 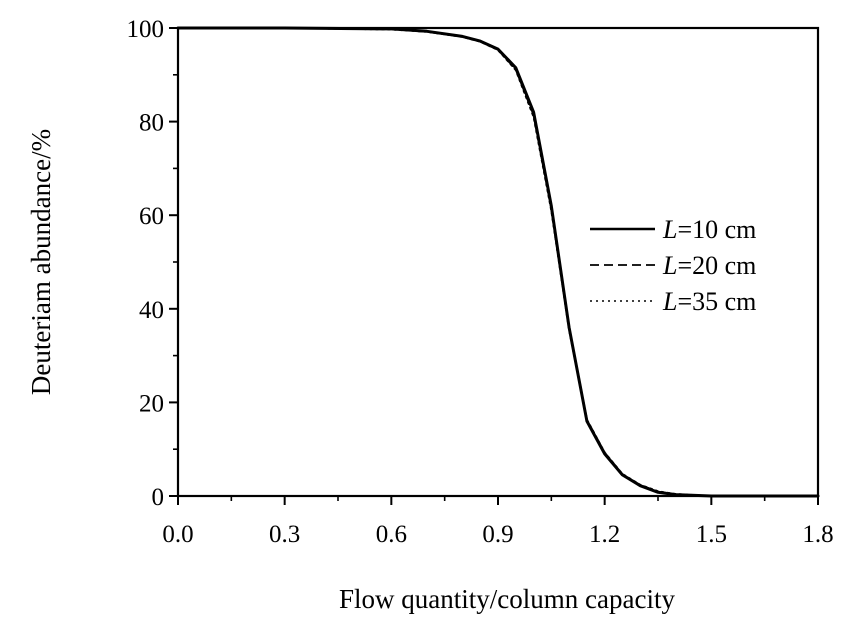 I want to click on y-axis-title: Deuteriam abundance/%, so click(x=41, y=262).